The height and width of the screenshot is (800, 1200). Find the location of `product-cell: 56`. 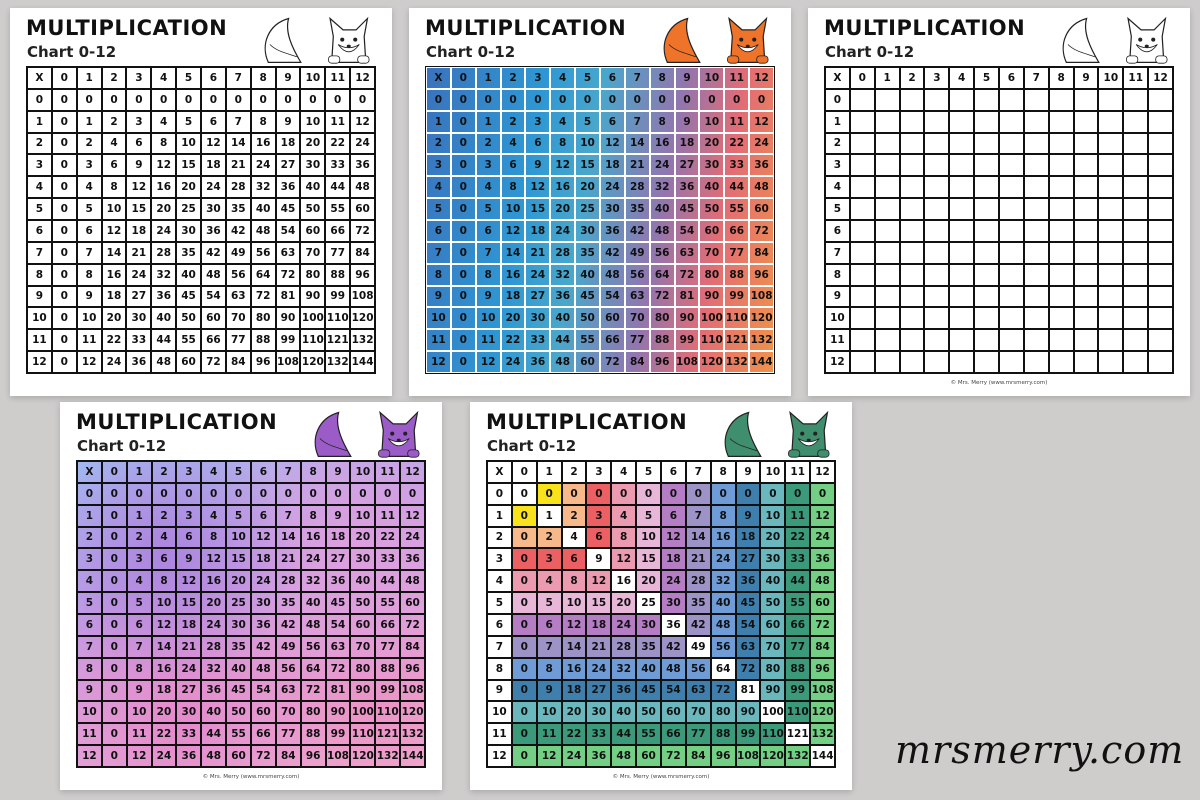

product-cell: 56 is located at coordinates (263, 252).